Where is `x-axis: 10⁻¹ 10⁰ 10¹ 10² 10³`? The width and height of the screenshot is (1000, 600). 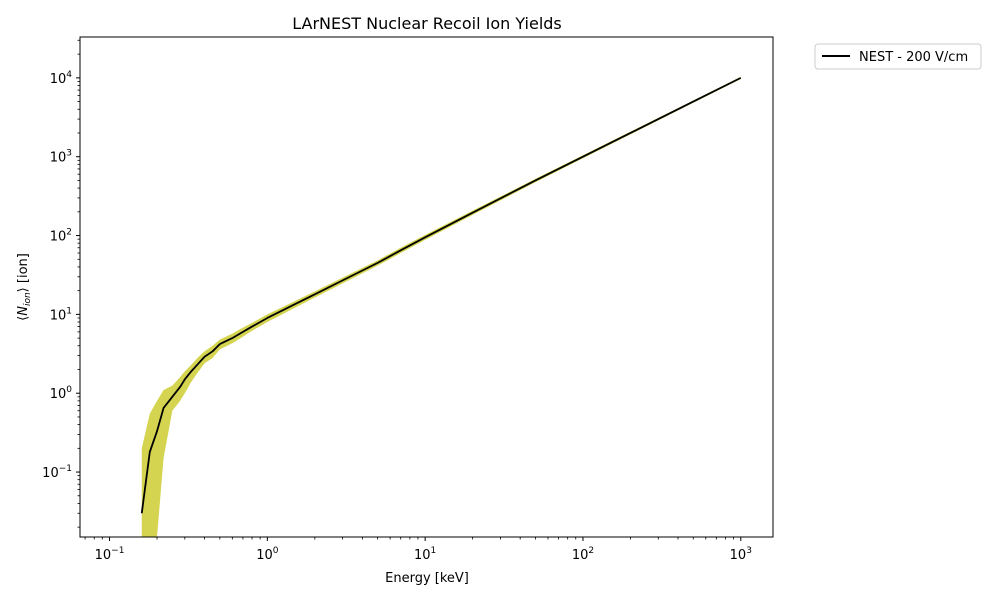 x-axis: 10⁻¹ 10⁰ 10¹ 10² 10³ is located at coordinates (418, 550).